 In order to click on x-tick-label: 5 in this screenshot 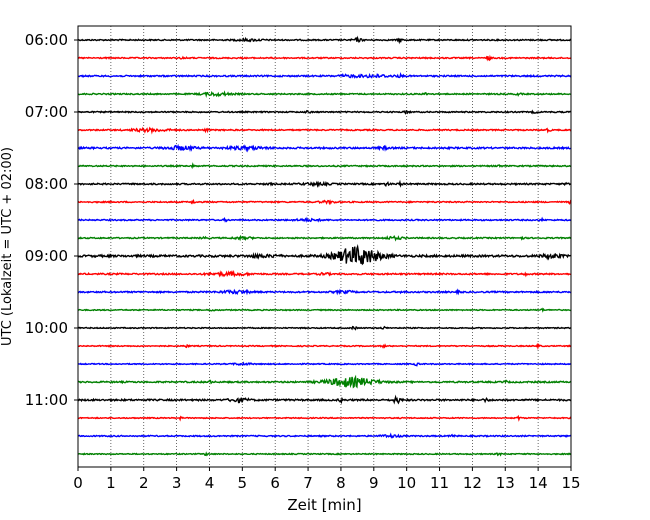, I will do `click(243, 483)`.